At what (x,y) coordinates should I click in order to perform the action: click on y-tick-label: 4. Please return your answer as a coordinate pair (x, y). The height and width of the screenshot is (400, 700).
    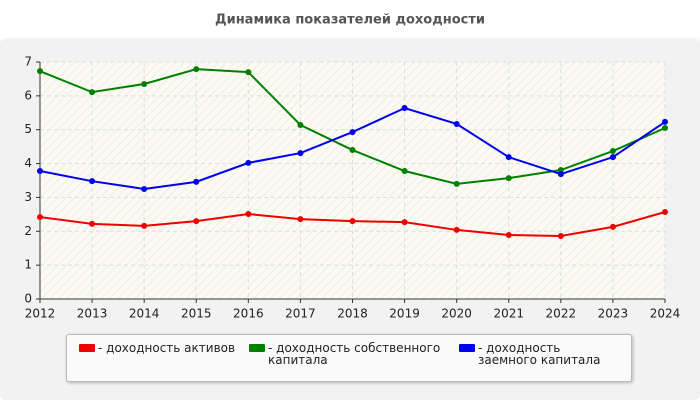
    Looking at the image, I should click on (28, 163).